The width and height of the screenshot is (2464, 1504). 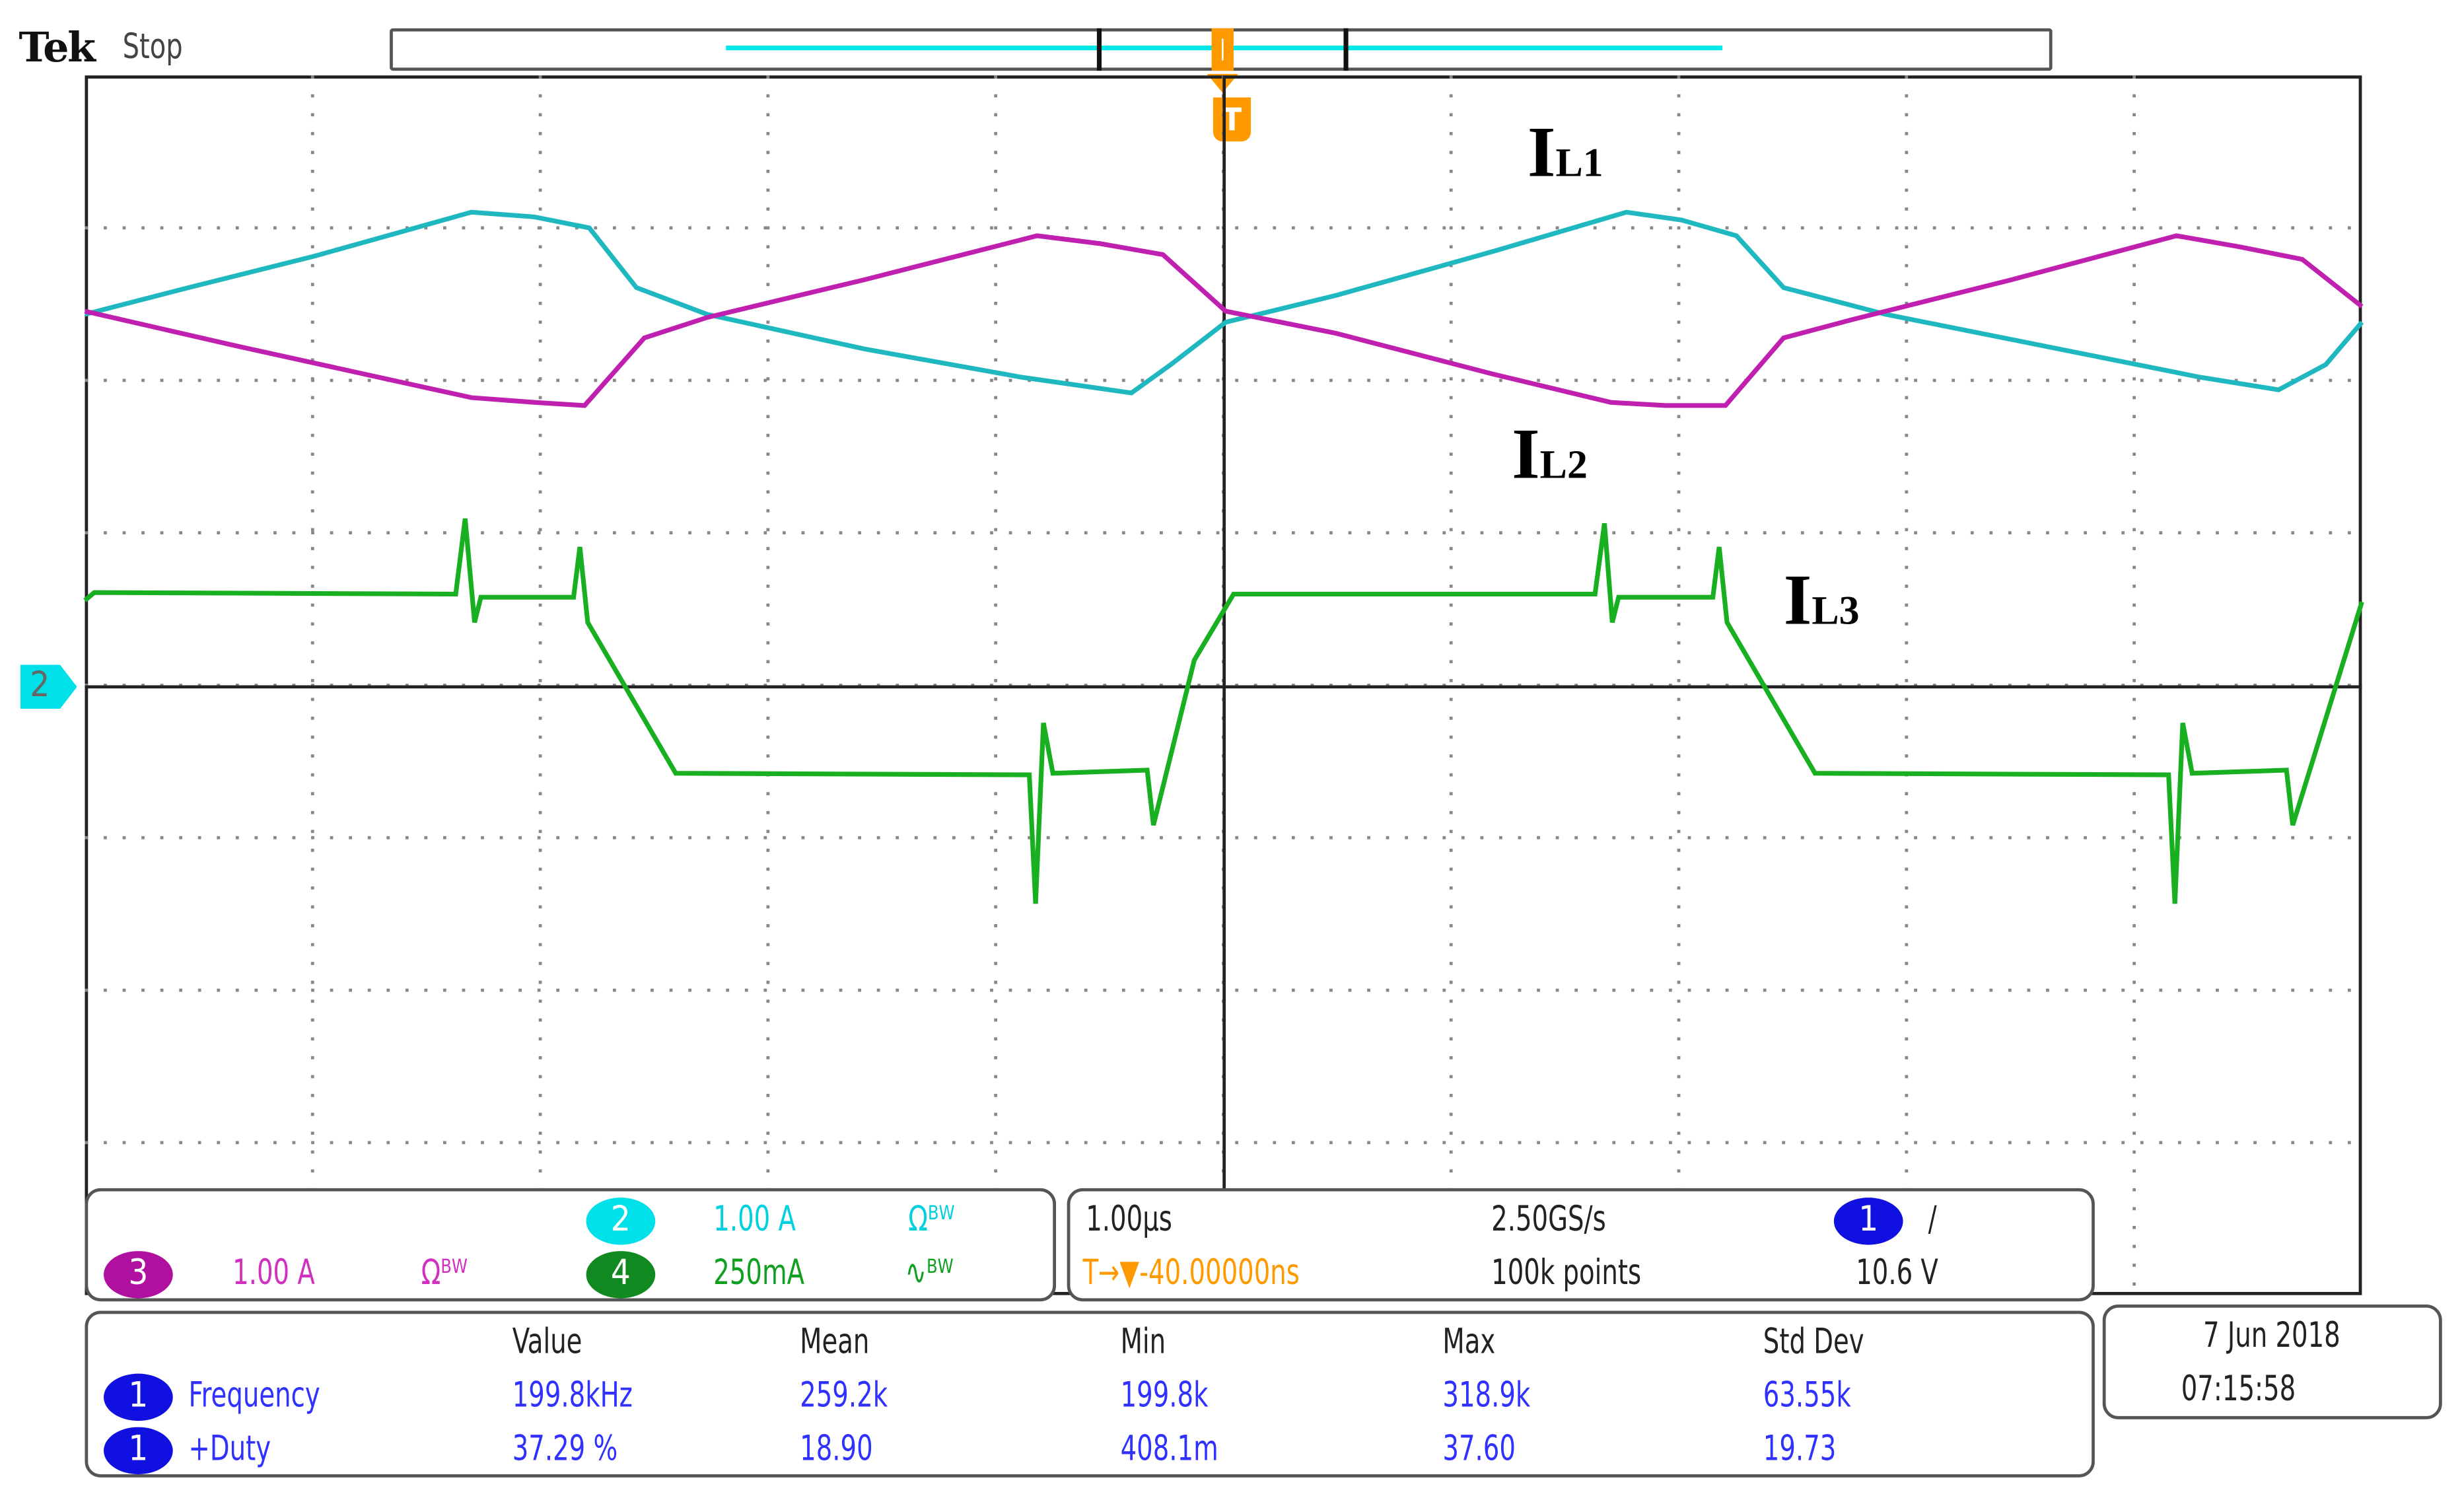 What do you see at coordinates (754, 1220) in the screenshot?
I see `channel-2-scale: 1.00 A` at bounding box center [754, 1220].